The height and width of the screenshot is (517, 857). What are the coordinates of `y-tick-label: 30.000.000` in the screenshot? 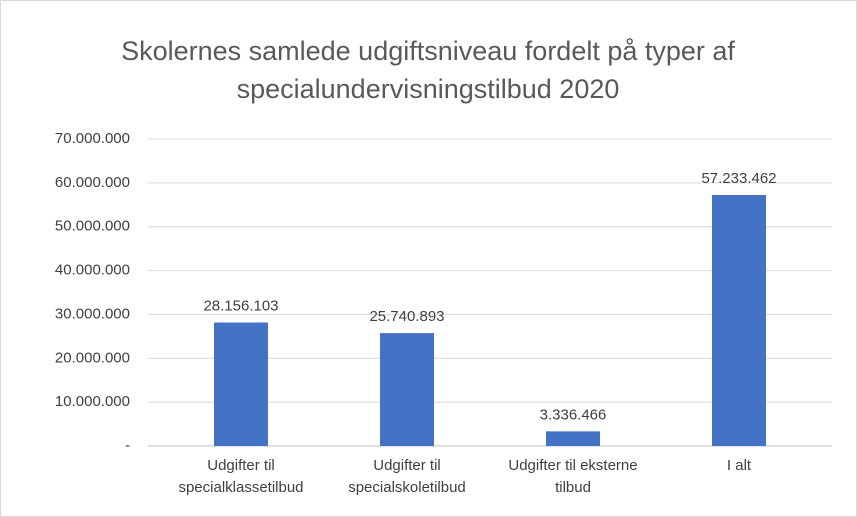 It's located at (92, 313).